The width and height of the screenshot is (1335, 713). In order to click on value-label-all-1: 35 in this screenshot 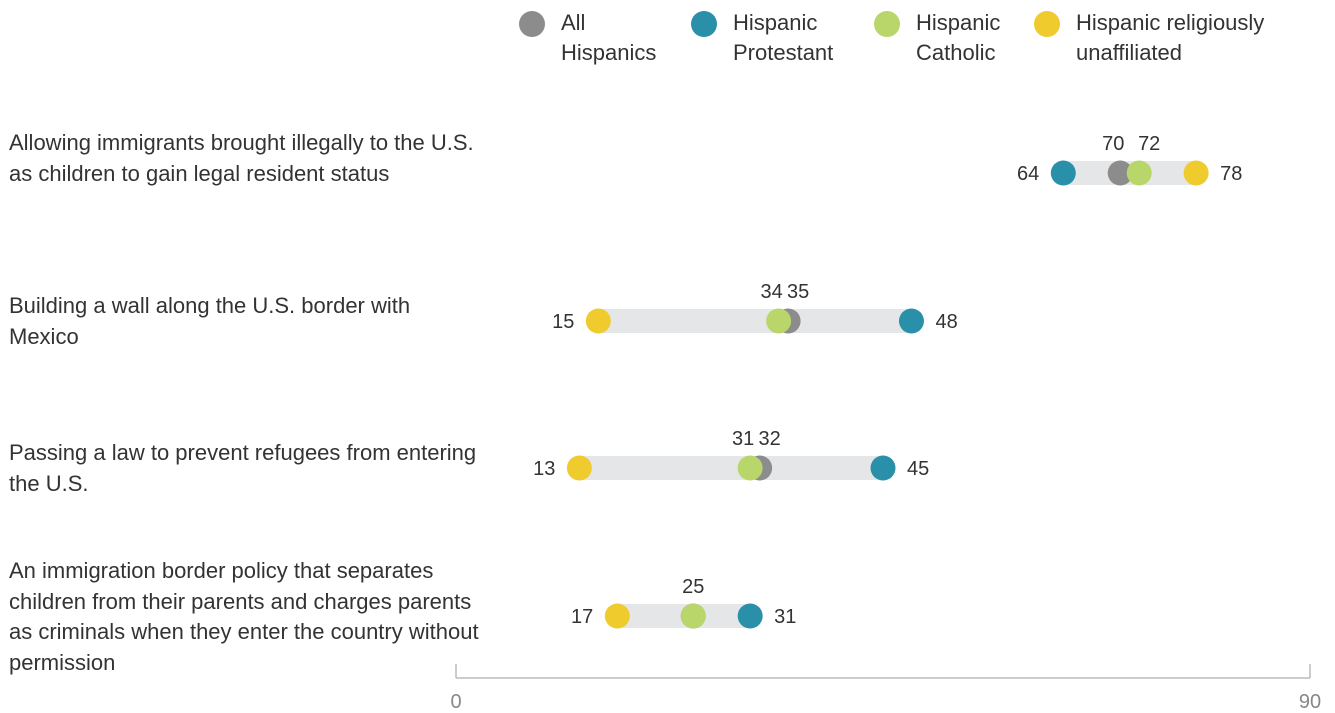, I will do `click(798, 292)`.